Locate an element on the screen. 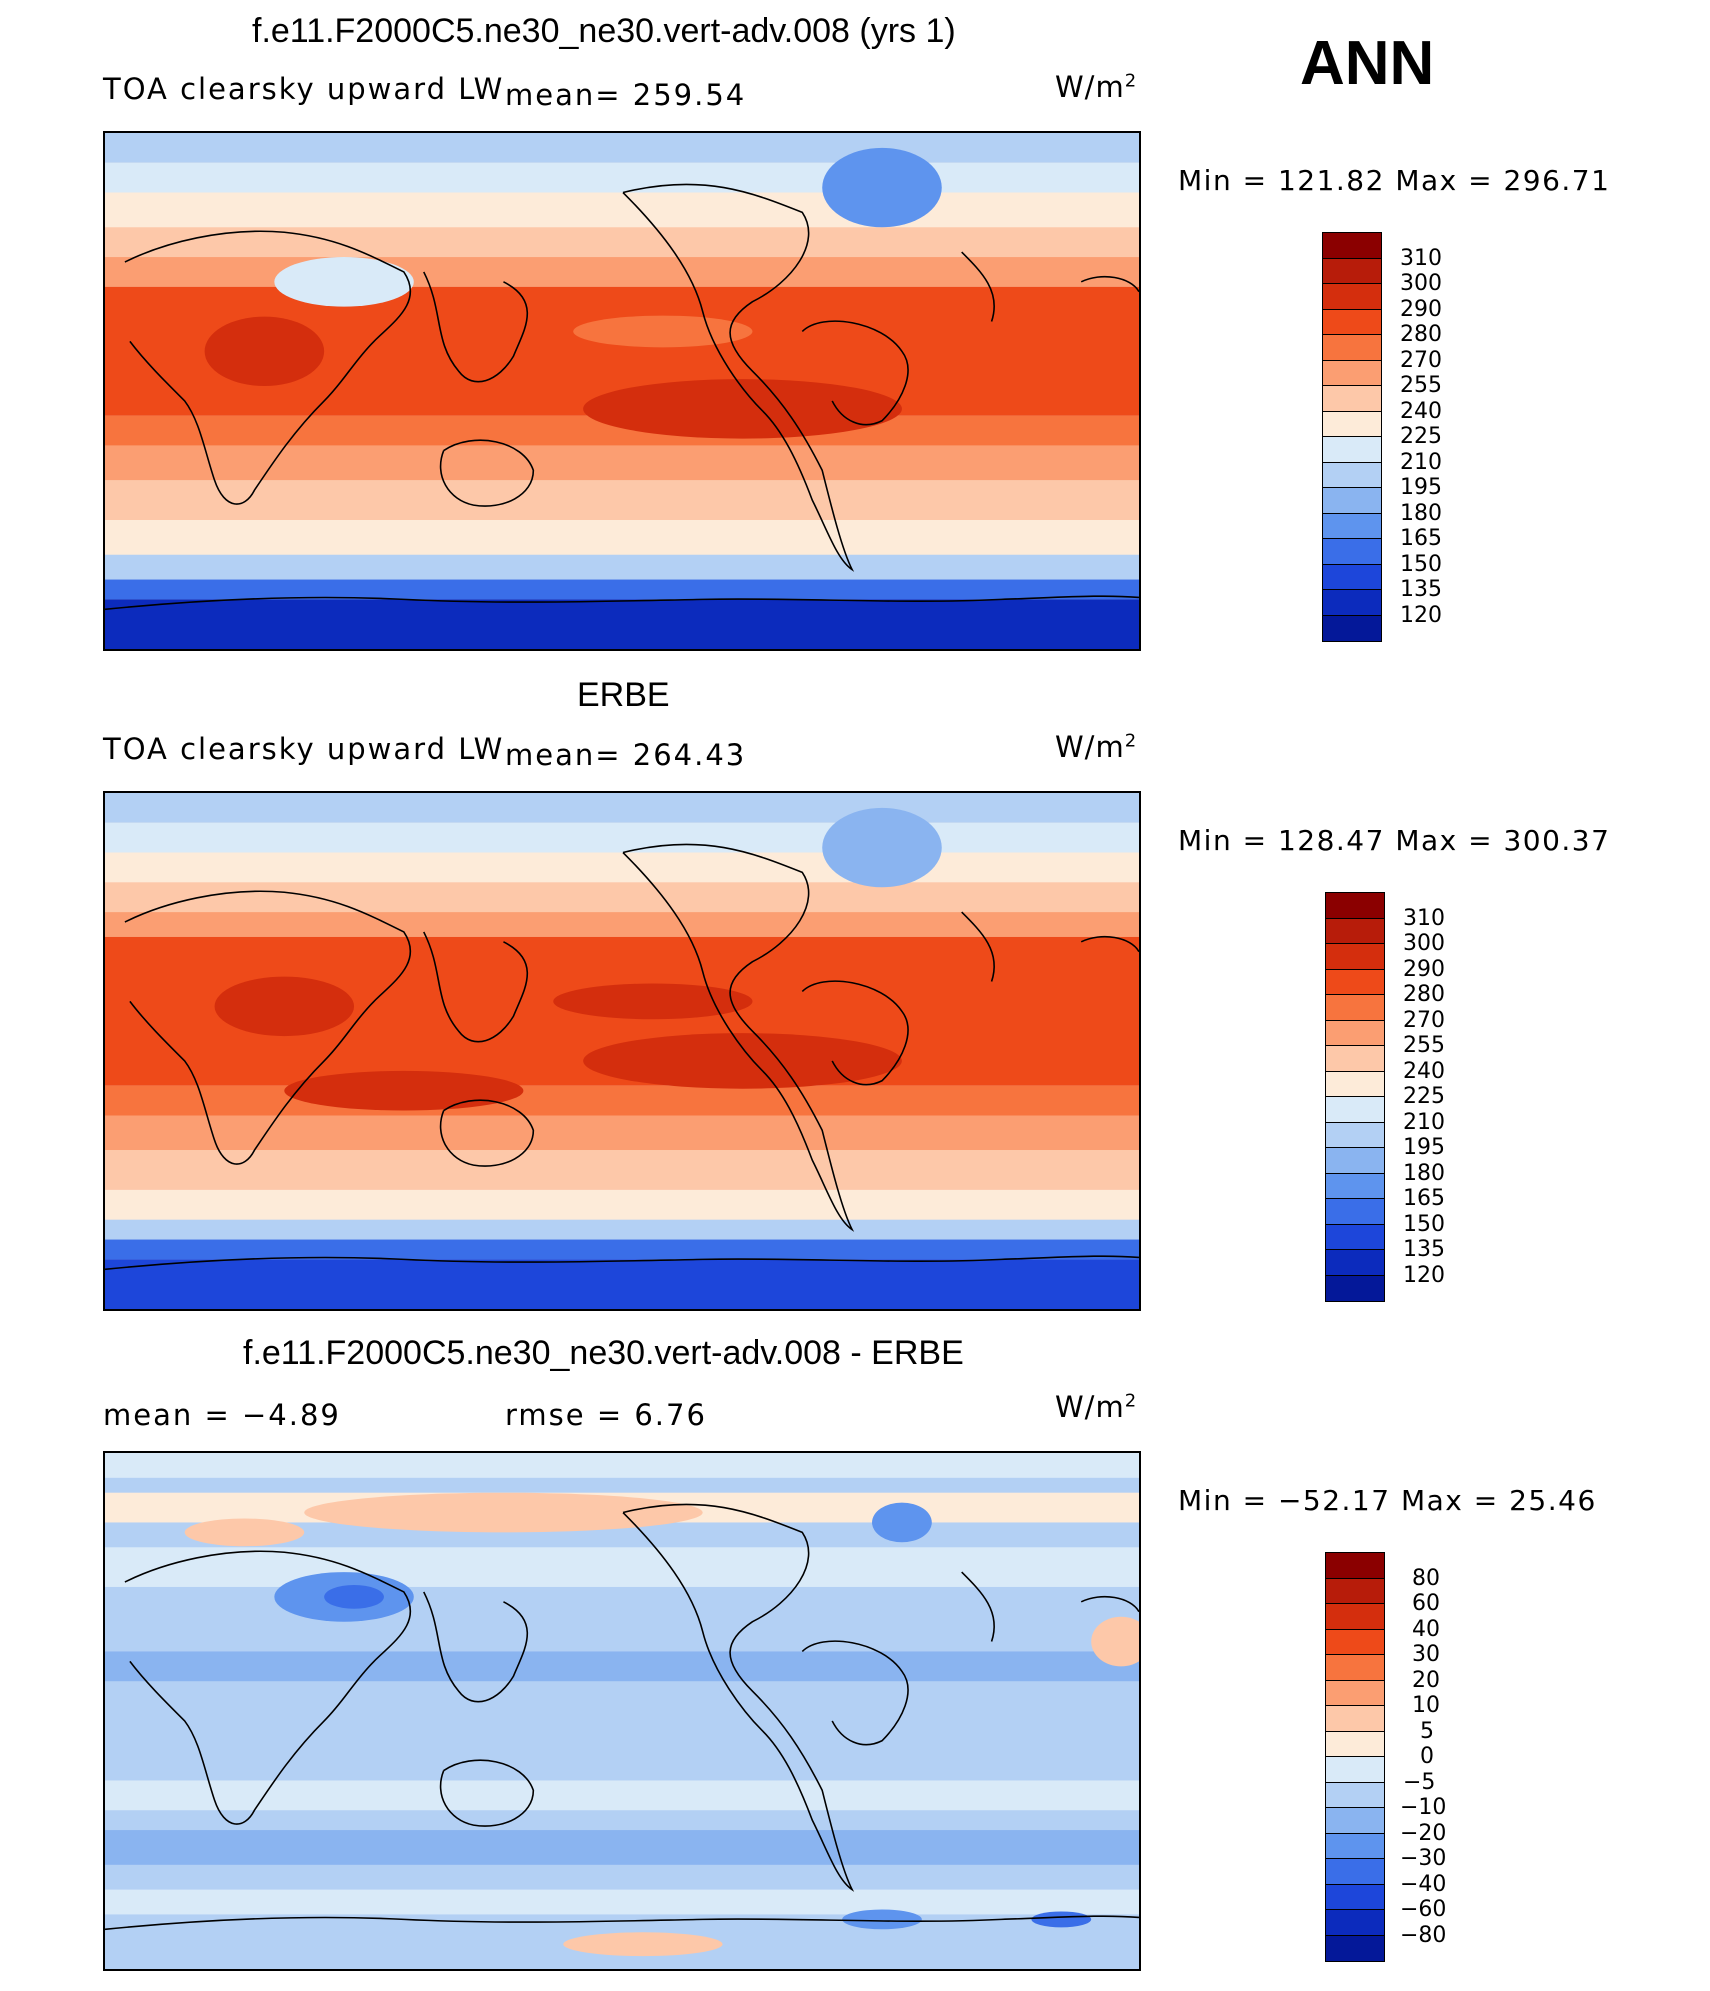 The image size is (1710, 1991). panel-1-colorbar is located at coordinates (1352, 437).